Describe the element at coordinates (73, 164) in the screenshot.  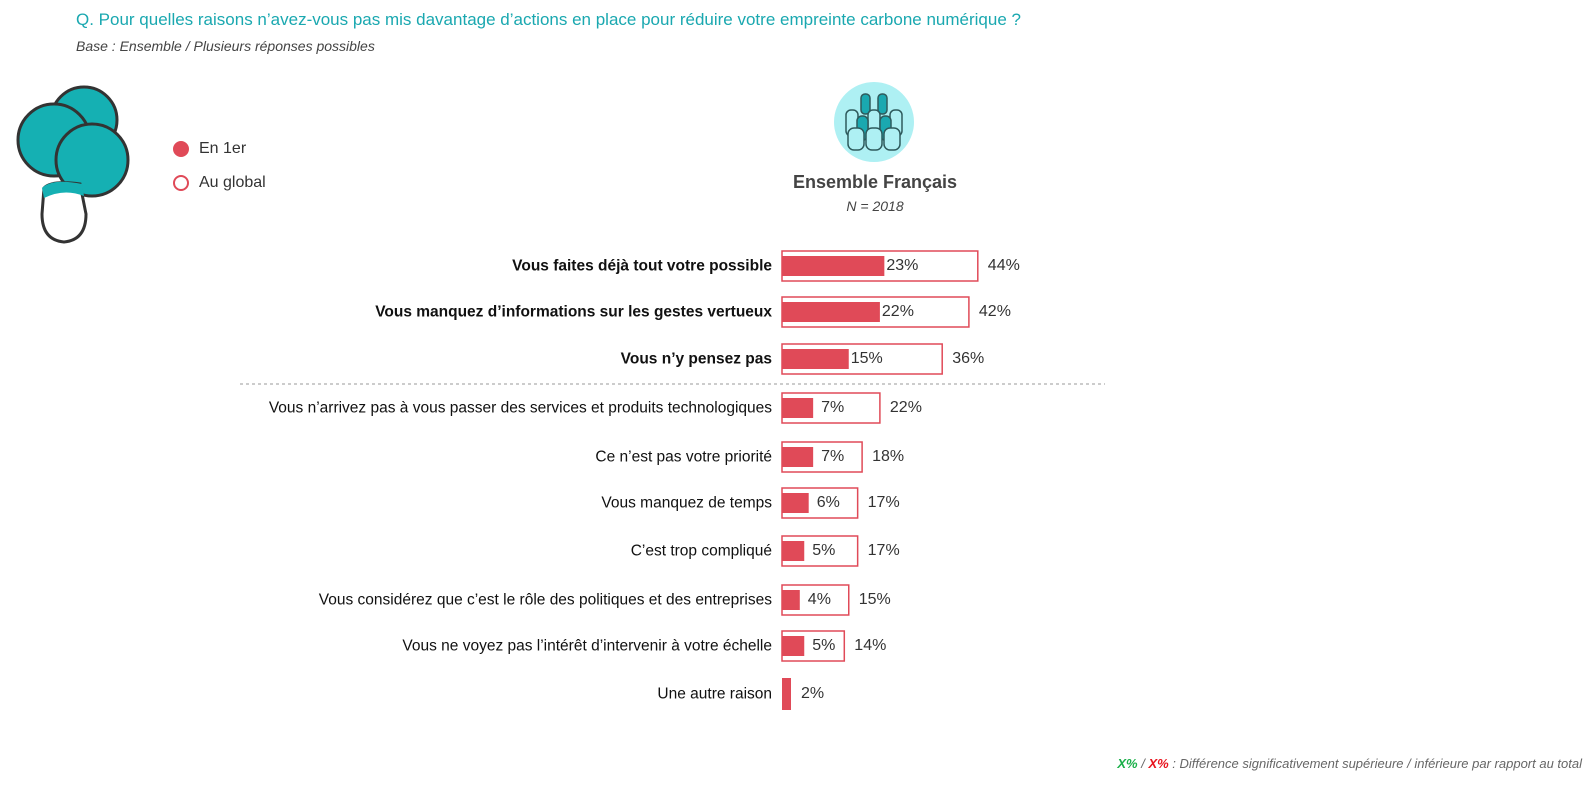
I see `speech-bubbles-person-icon` at that location.